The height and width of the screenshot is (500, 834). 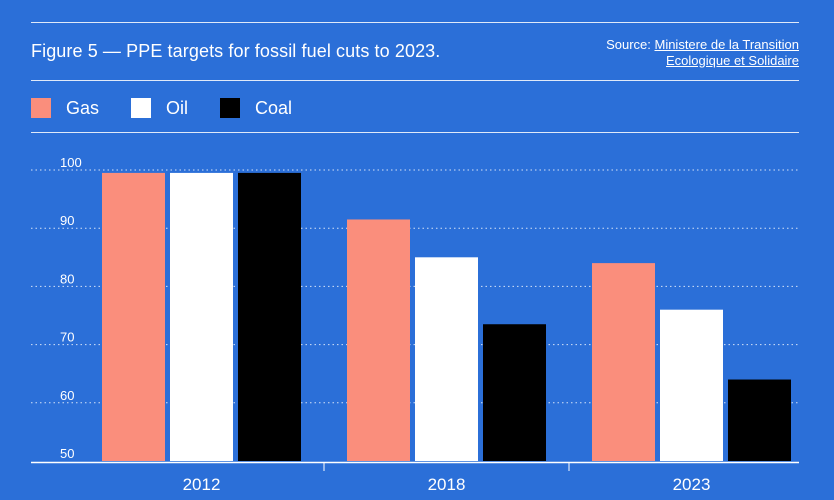 I want to click on y-tick-label: 100, so click(x=71, y=162).